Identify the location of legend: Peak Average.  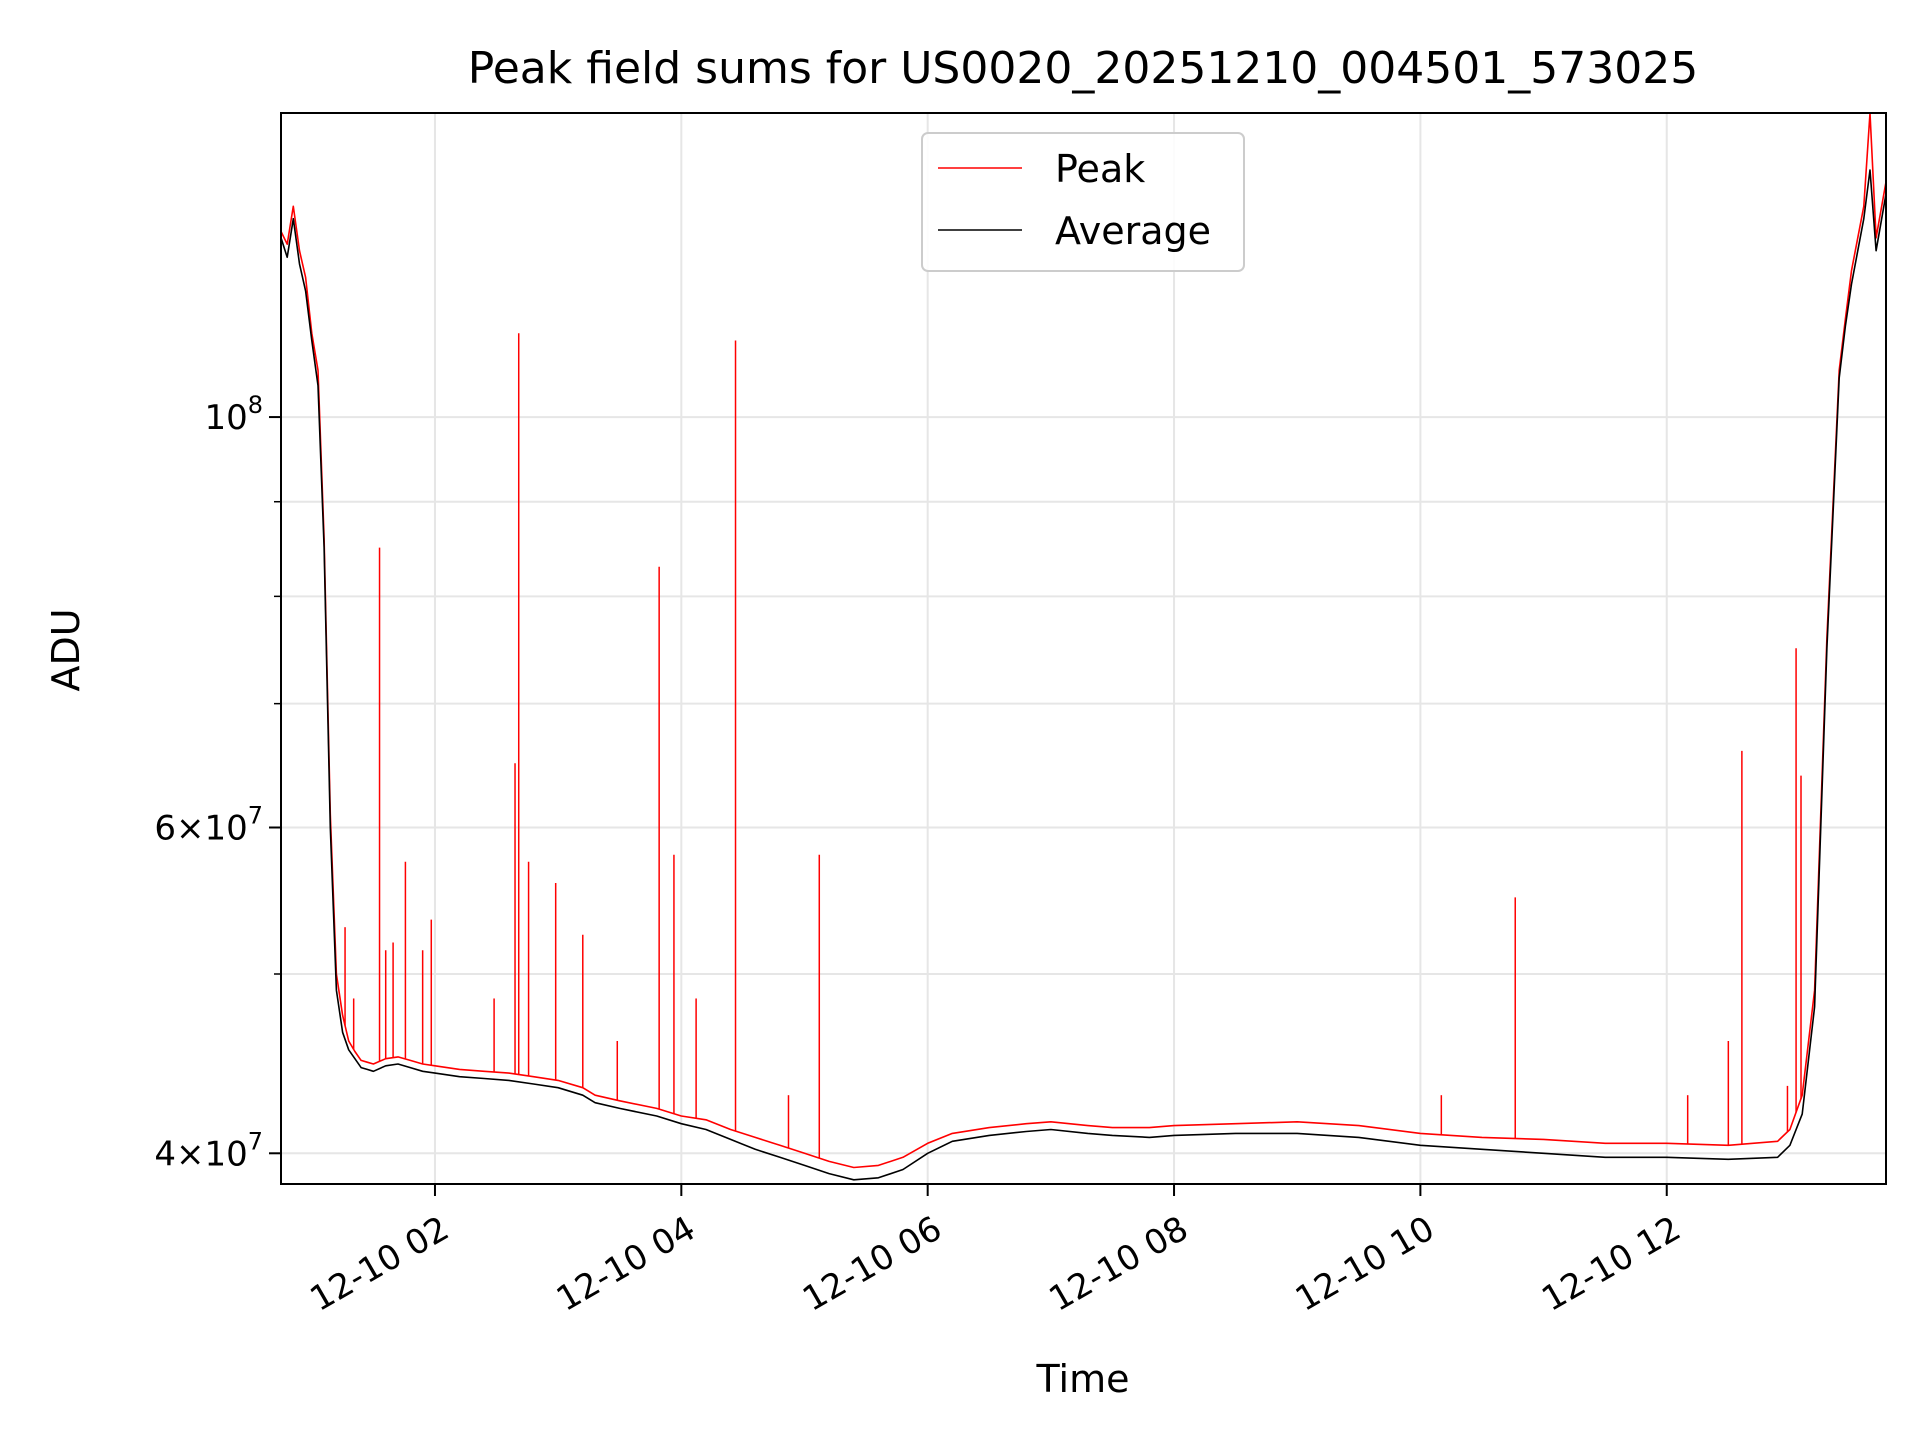
(1083, 202).